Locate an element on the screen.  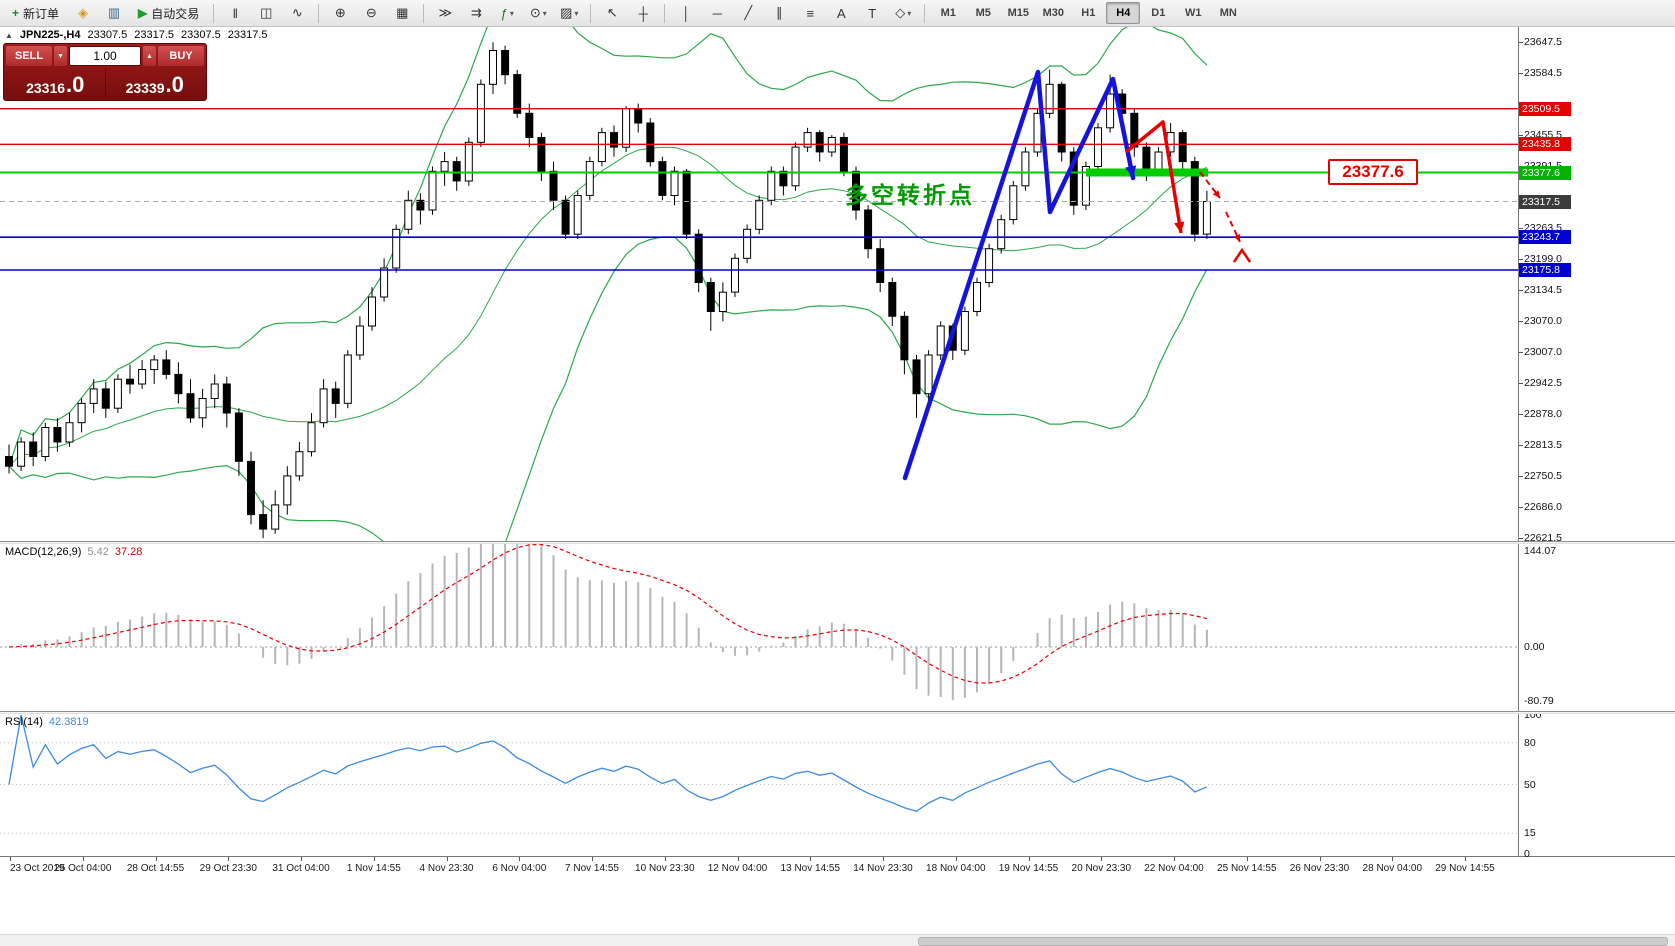
arrows-icon: ◇ ▾ is located at coordinates (903, 12).